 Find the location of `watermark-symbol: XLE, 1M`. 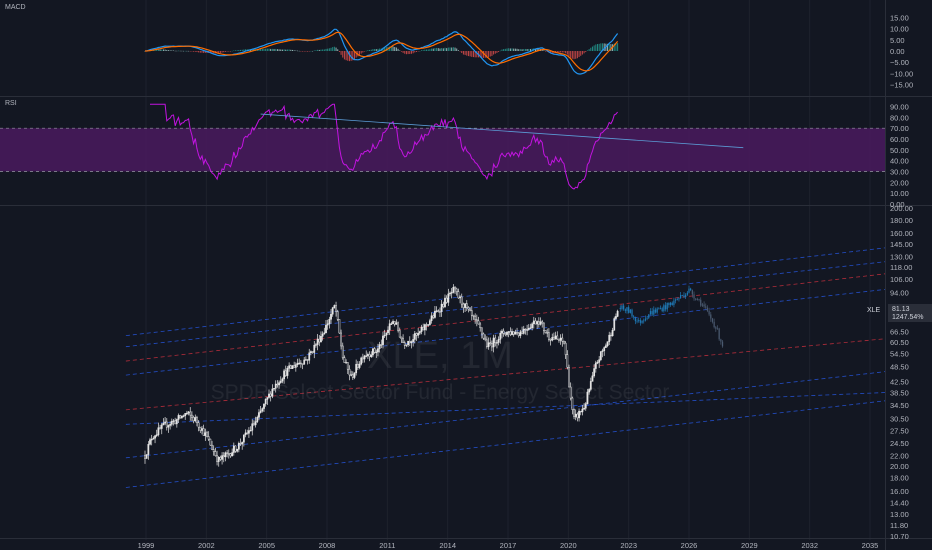

watermark-symbol: XLE, 1M is located at coordinates (440, 356).